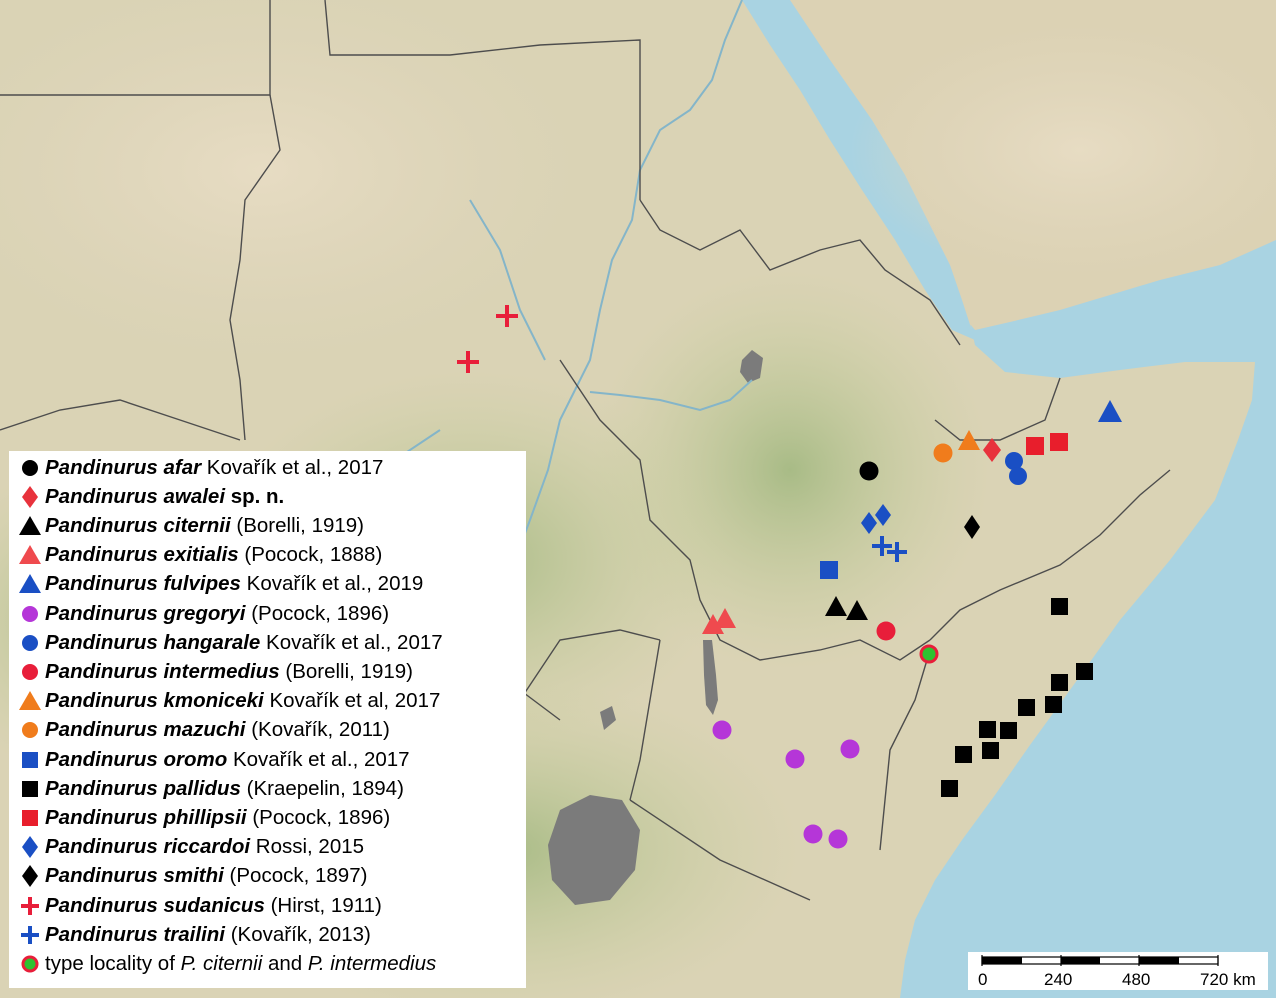 The width and height of the screenshot is (1276, 998). Describe the element at coordinates (182, 467) in the screenshot. I see `legend-species: afar` at that location.